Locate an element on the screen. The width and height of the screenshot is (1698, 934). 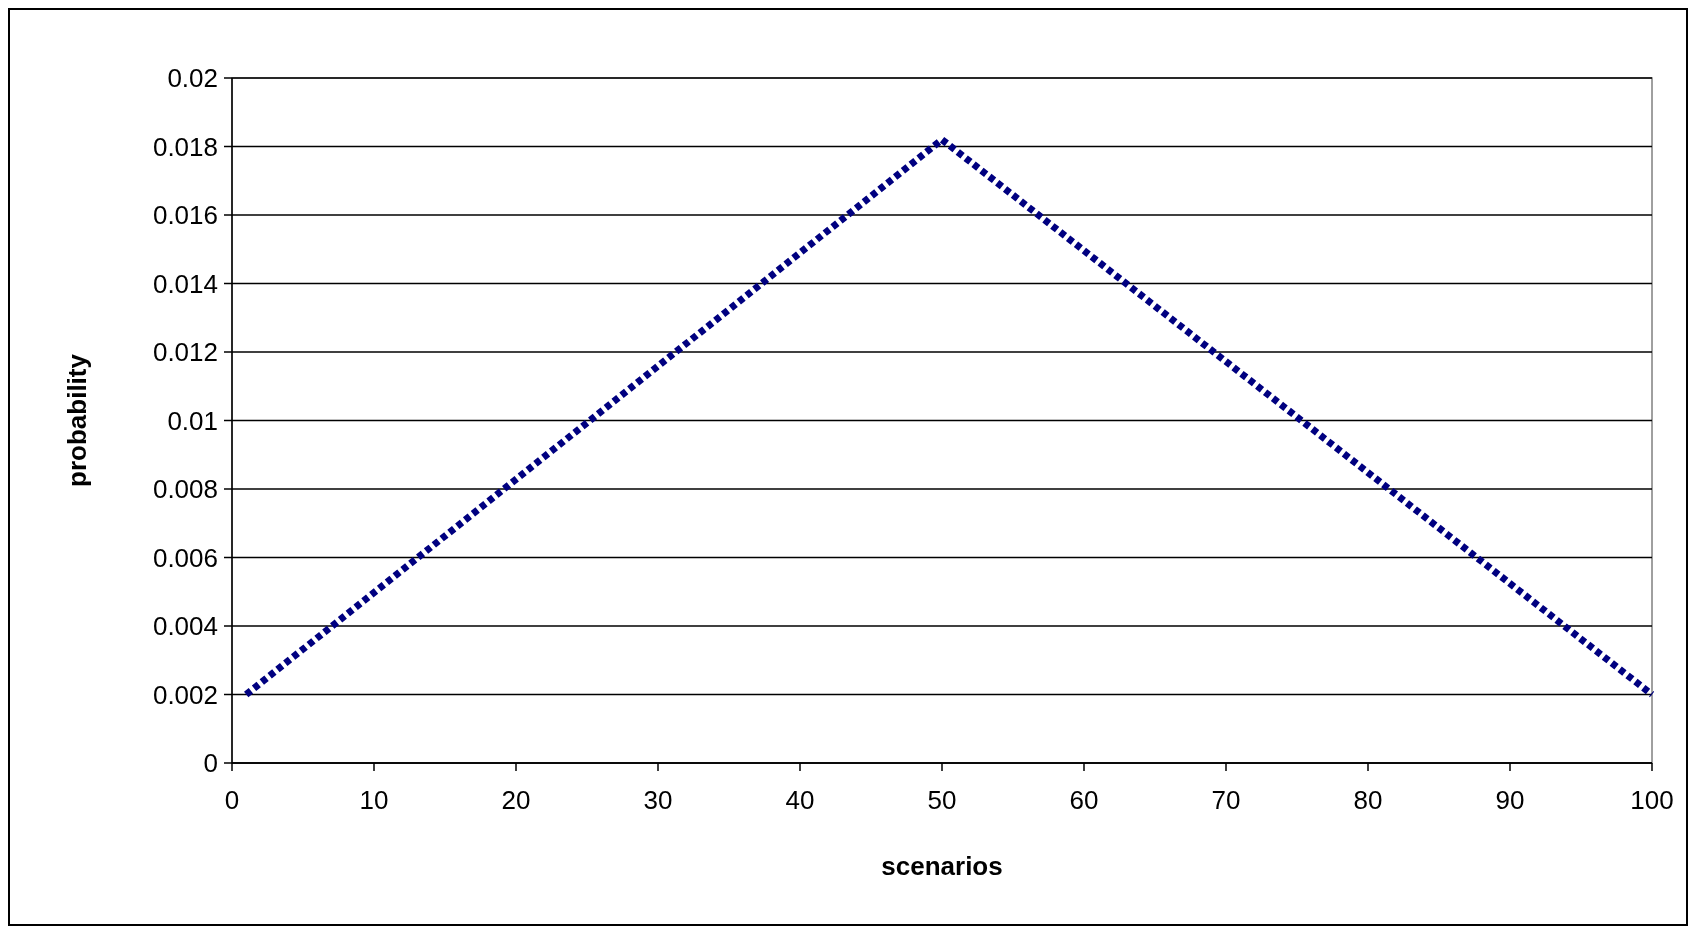
x-axis-title: scenarios is located at coordinates (942, 866).